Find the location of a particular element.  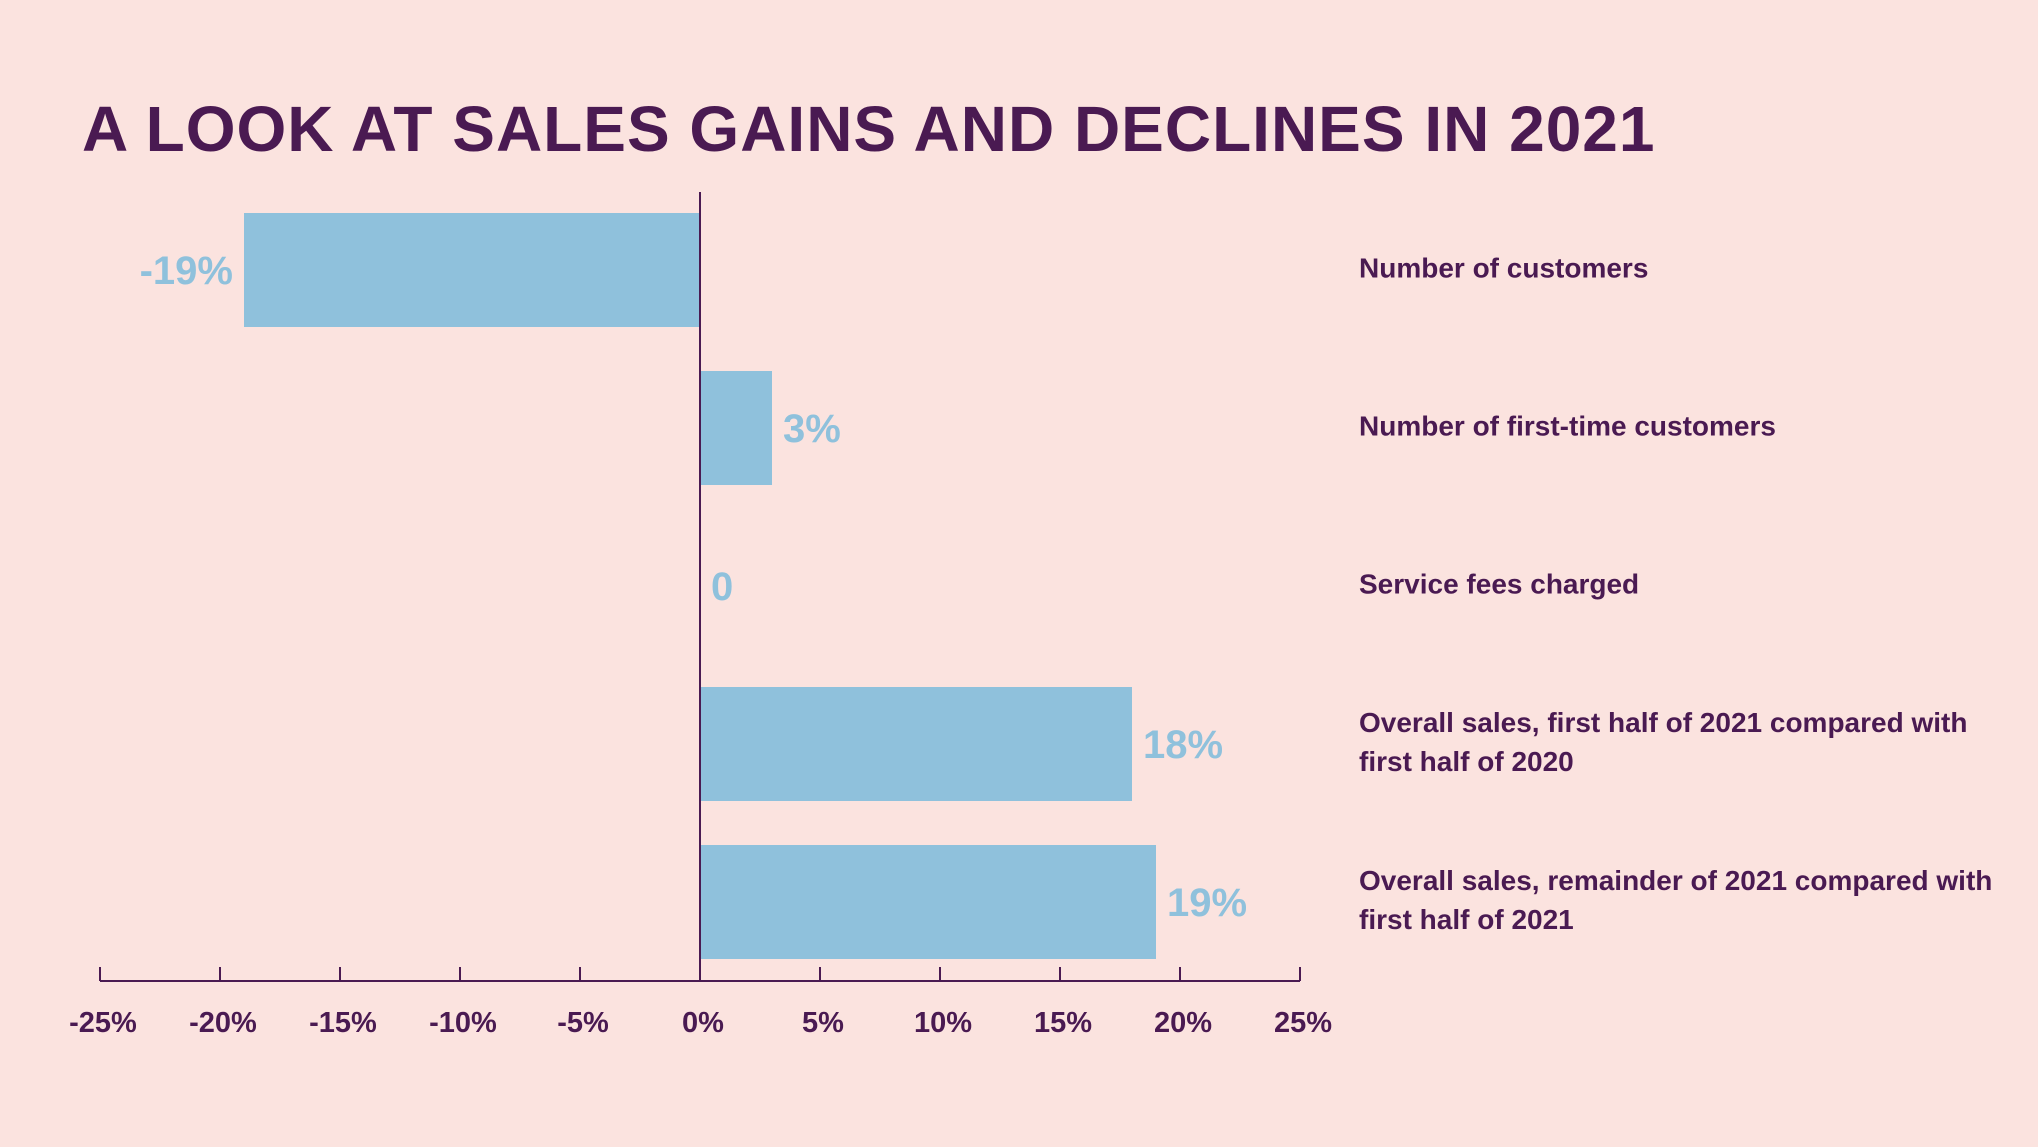

x-tick-label: 15% is located at coordinates (1063, 1023).